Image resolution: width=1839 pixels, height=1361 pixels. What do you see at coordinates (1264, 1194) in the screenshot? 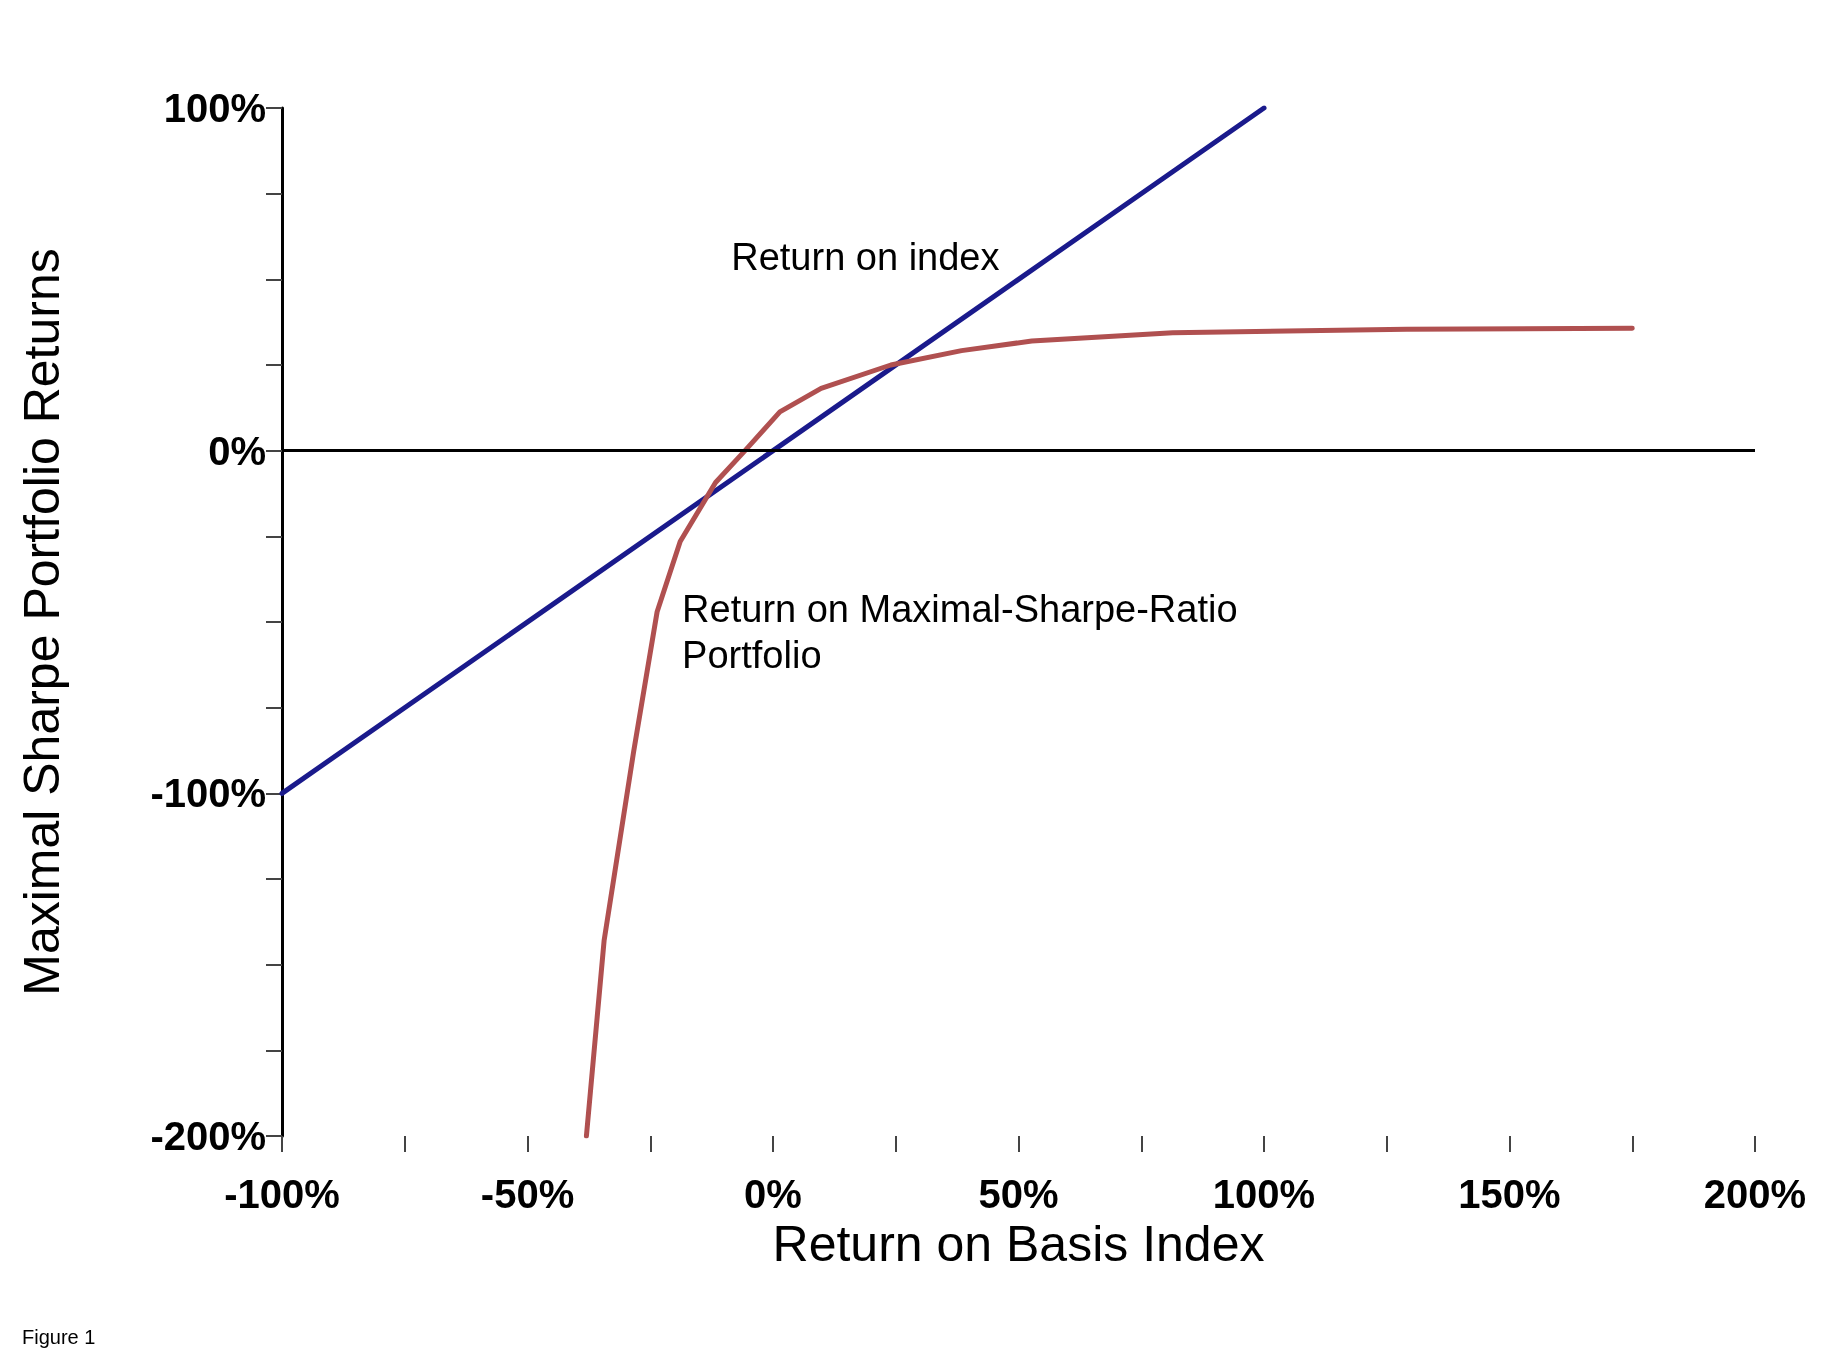
I see `x-tick-label: 100%` at bounding box center [1264, 1194].